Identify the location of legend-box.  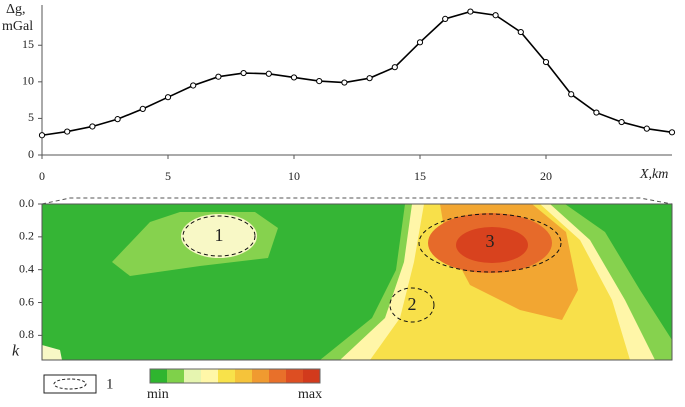
(70, 384).